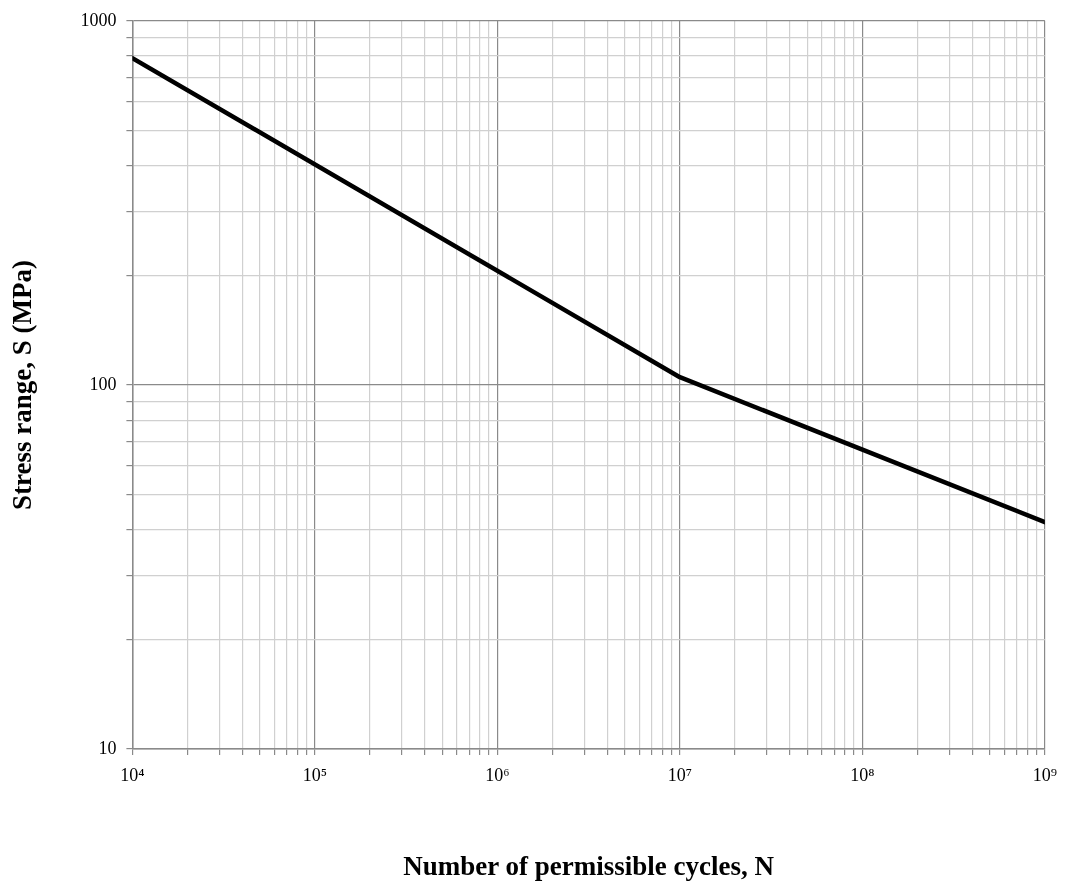  What do you see at coordinates (98, 19) in the screenshot?
I see `y-tick-label: 1000` at bounding box center [98, 19].